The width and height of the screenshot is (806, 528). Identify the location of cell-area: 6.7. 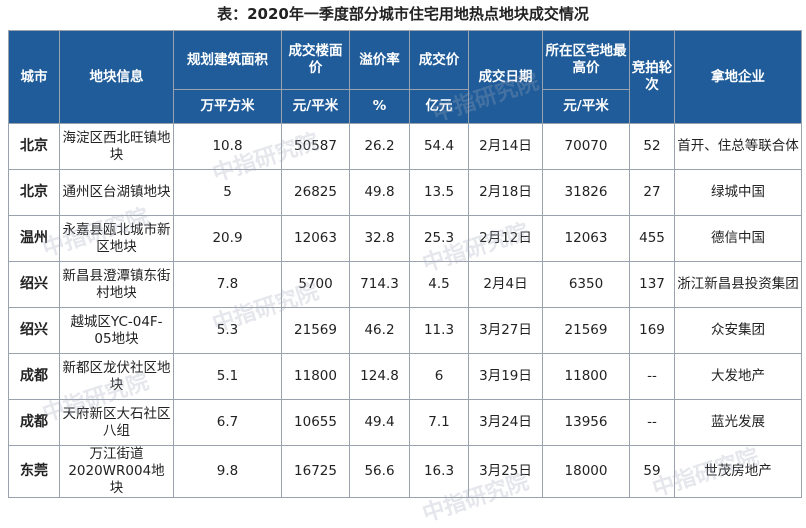
(227, 422).